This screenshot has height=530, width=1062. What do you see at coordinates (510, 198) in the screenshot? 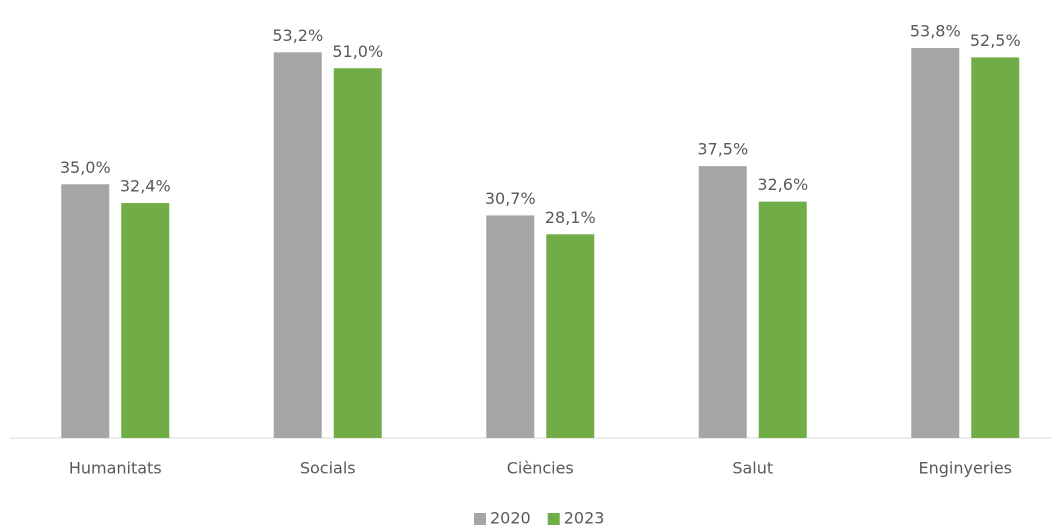
I see `data-label: 30,7%` at bounding box center [510, 198].